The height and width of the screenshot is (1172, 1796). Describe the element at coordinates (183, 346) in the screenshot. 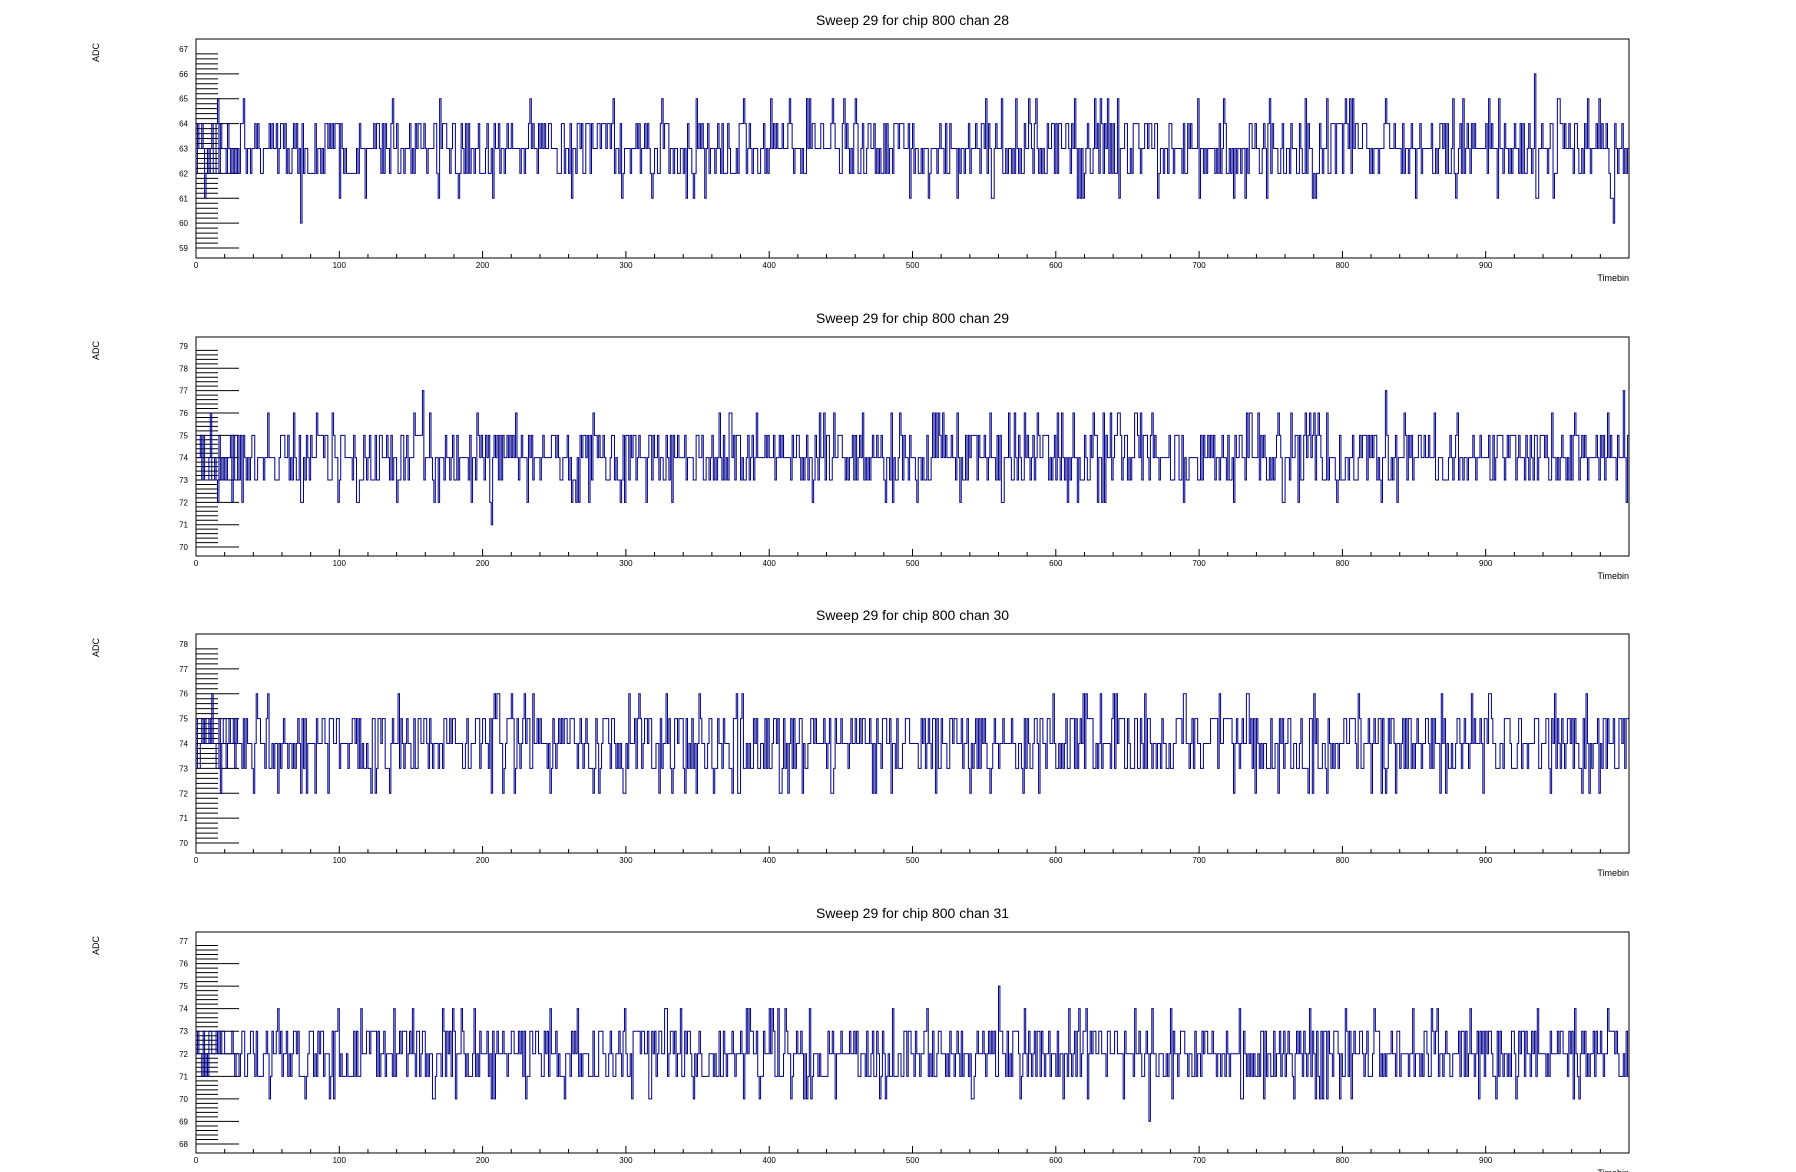

I see `y-tick-label: 79` at that location.